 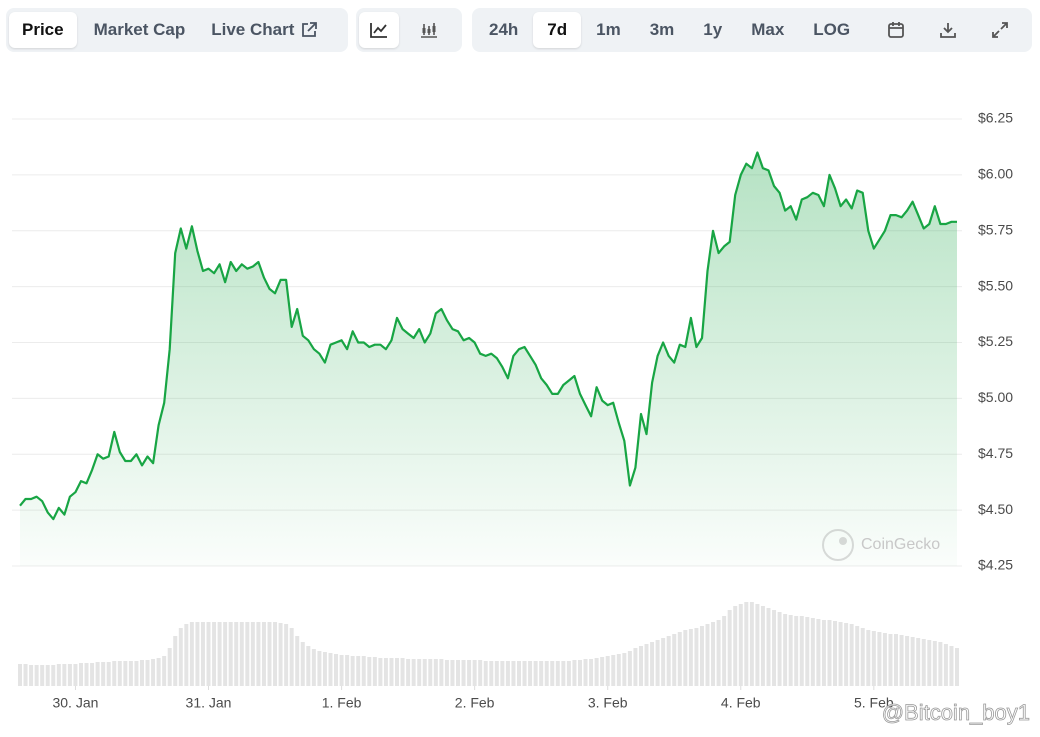 What do you see at coordinates (310, 29) in the screenshot?
I see `external-link-icon` at bounding box center [310, 29].